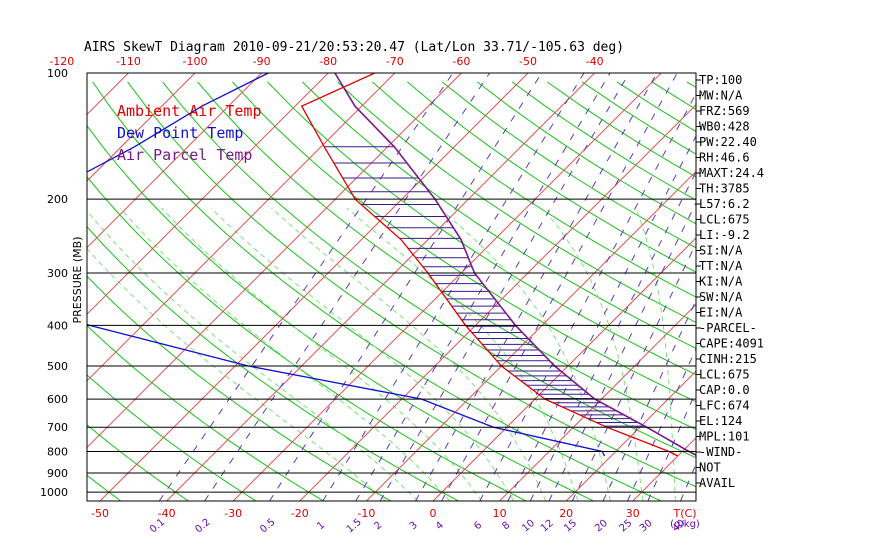  Describe the element at coordinates (321, 526) in the screenshot. I see `mixing-ratio-label: 1` at that location.